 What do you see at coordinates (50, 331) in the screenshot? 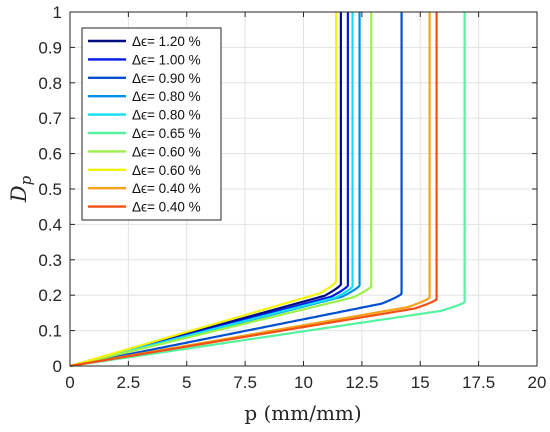
I see `y-tick-label: 0.1` at bounding box center [50, 331].